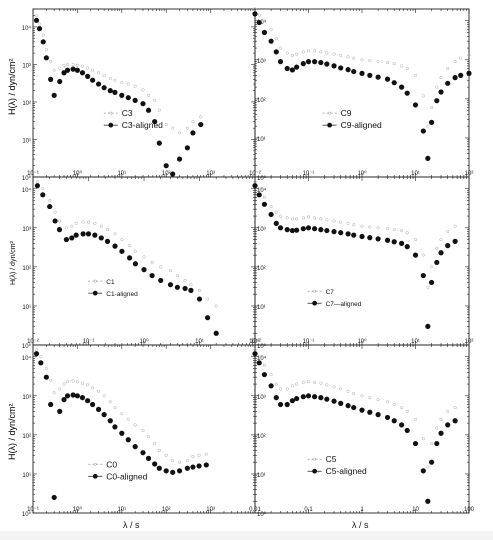 The width and height of the screenshot is (493, 540). I want to click on legend-label: C1-aligned, so click(122, 294).